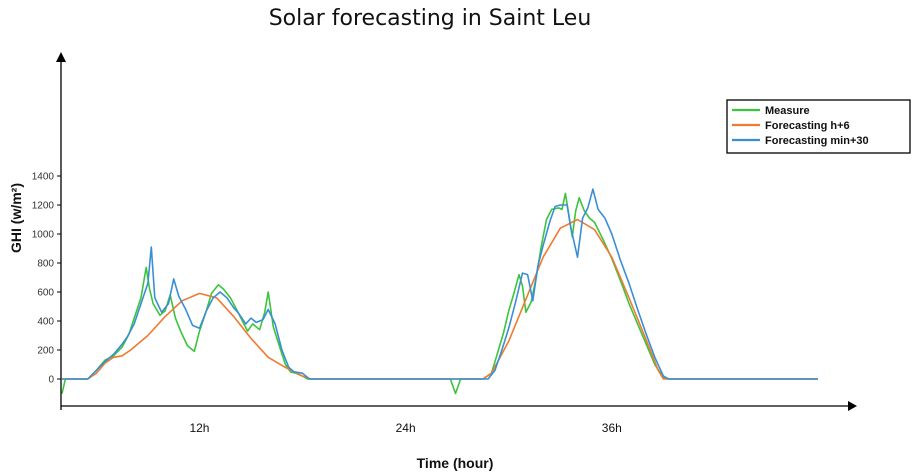 The width and height of the screenshot is (918, 474). I want to click on legend-box, so click(818, 126).